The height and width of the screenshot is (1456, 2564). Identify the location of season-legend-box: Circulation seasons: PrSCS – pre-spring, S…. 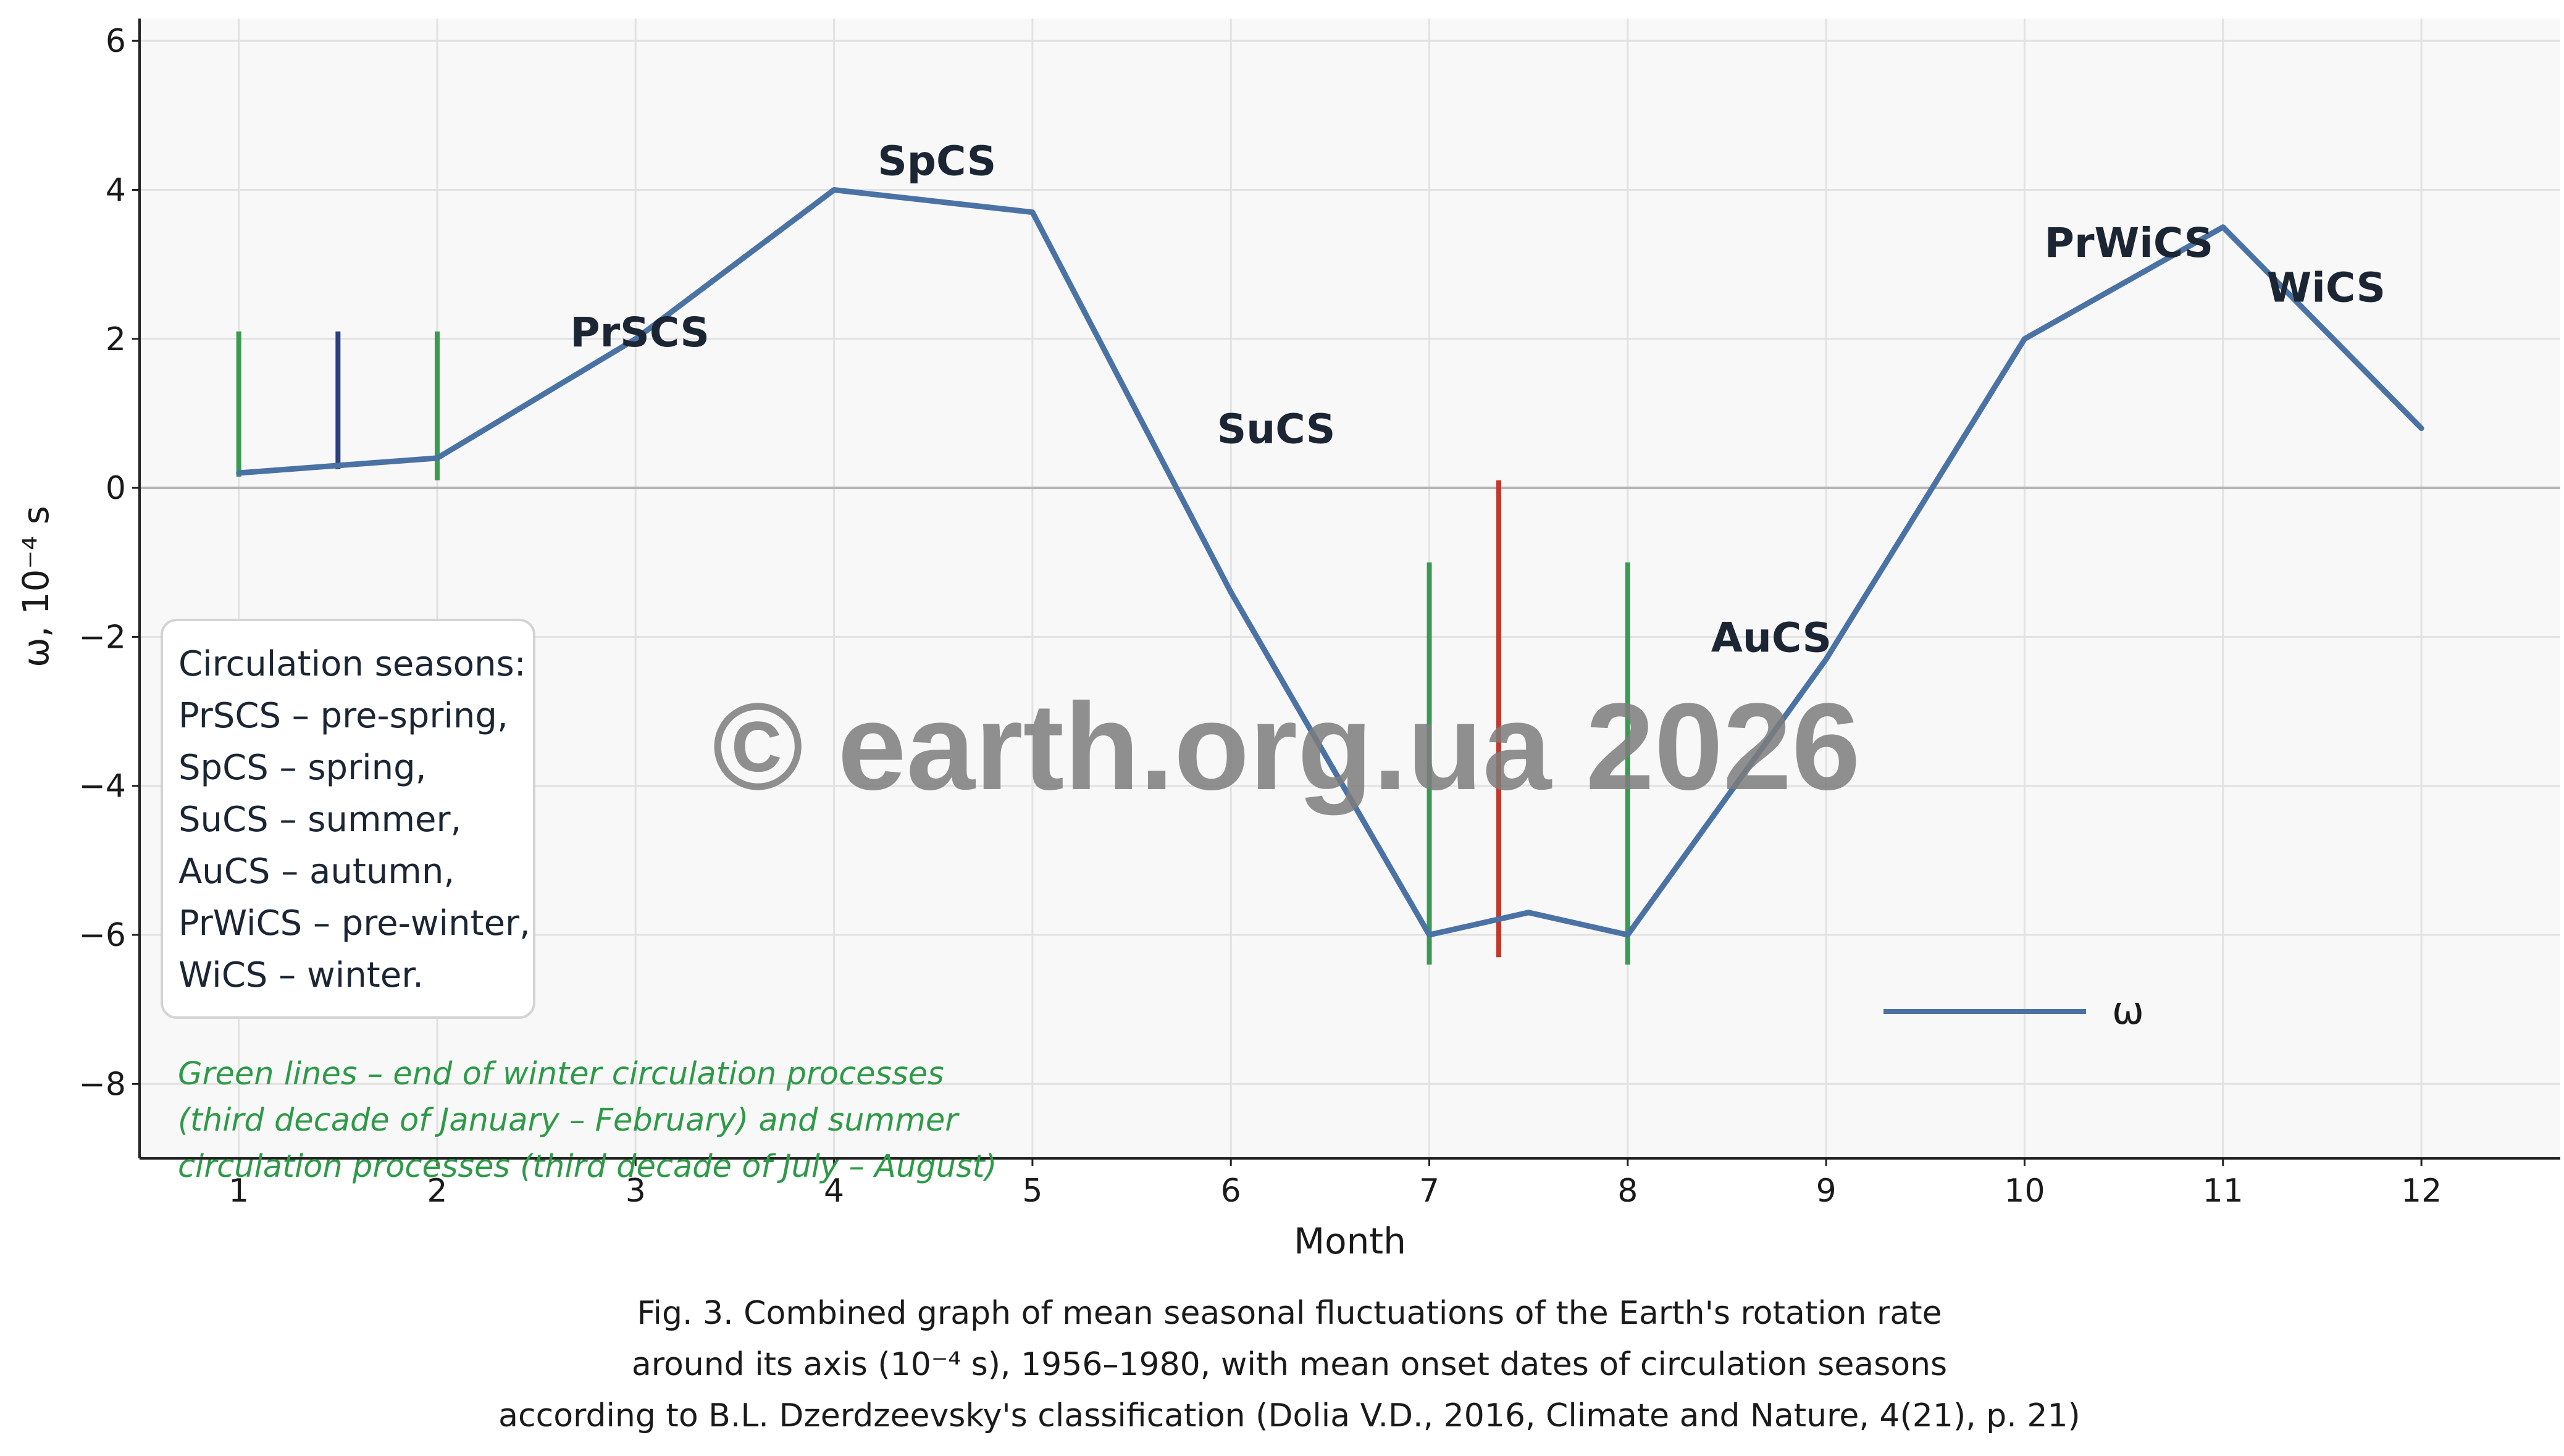
(348, 819).